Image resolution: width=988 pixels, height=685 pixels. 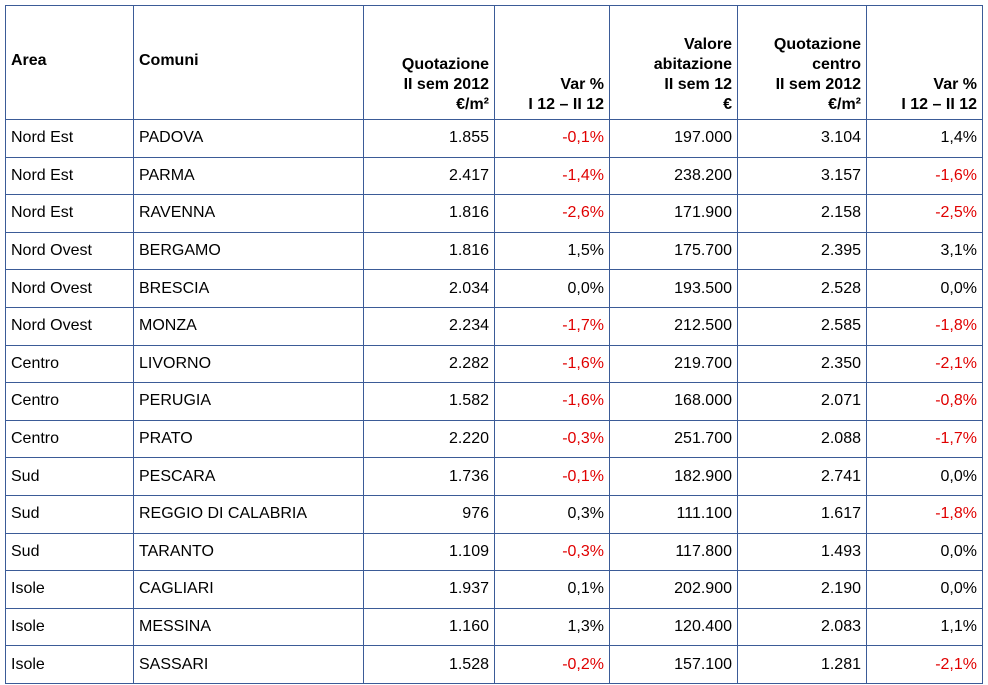 What do you see at coordinates (924, 251) in the screenshot?
I see `value-cell: 3,1%` at bounding box center [924, 251].